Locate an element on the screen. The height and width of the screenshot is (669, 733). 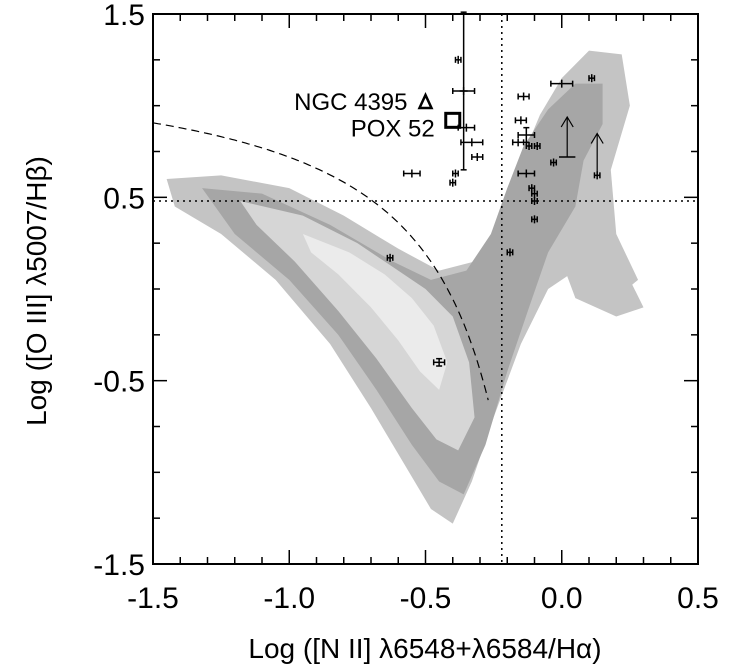
y-tick-label: 1.5 is located at coordinates (124, 16).